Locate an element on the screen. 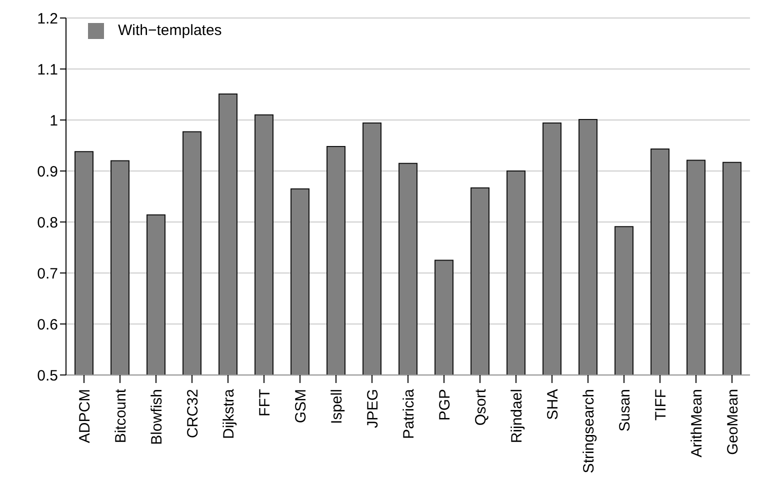  x-tick-label: GeoMean is located at coordinates (733, 421).